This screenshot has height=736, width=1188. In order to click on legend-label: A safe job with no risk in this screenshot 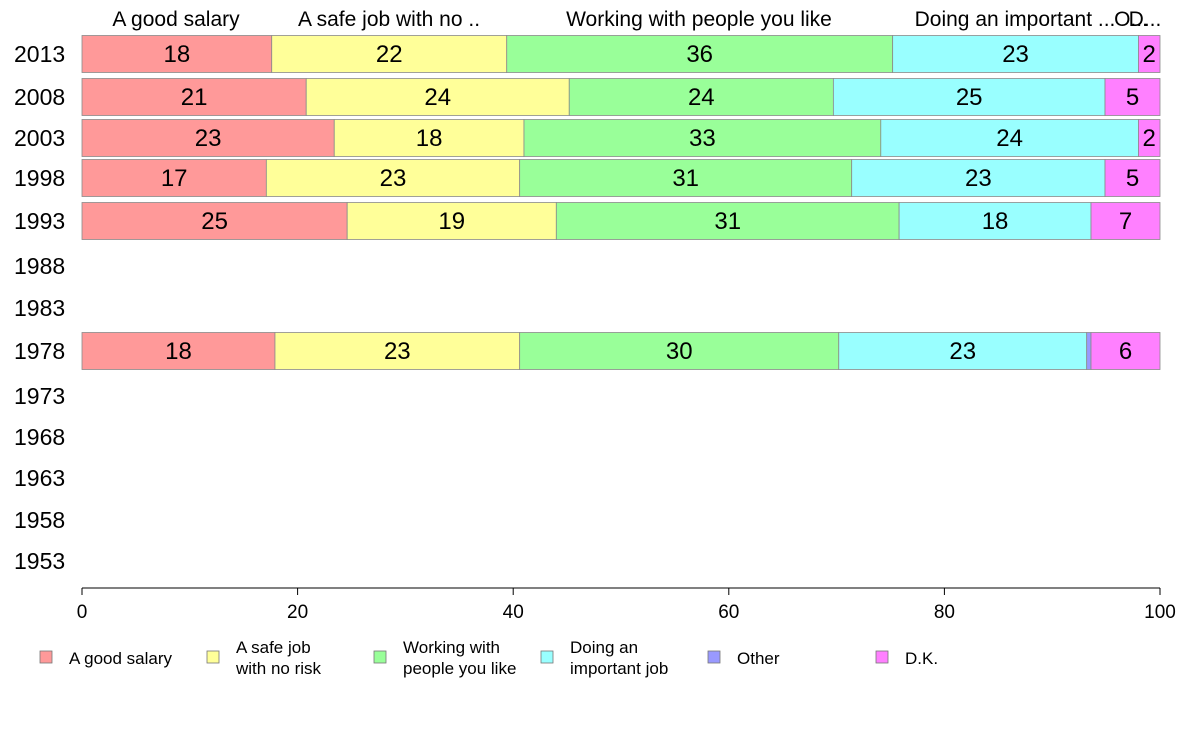, I will do `click(278, 658)`.